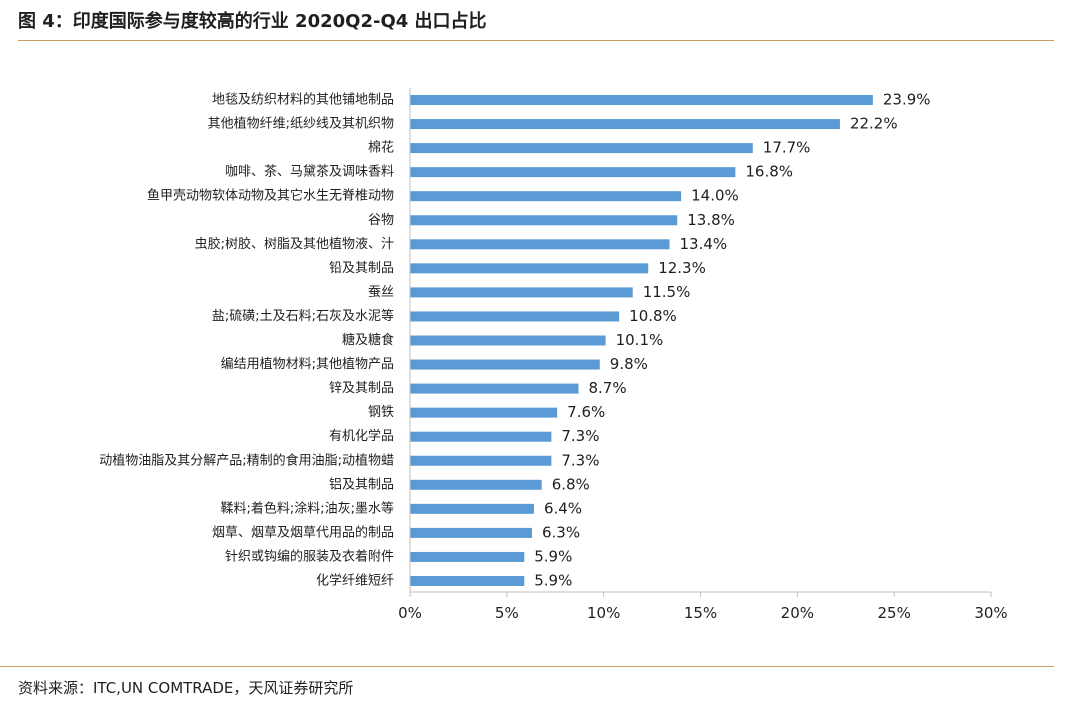 This screenshot has height=711, width=1068. I want to click on data-label: 17.7%, so click(787, 148).